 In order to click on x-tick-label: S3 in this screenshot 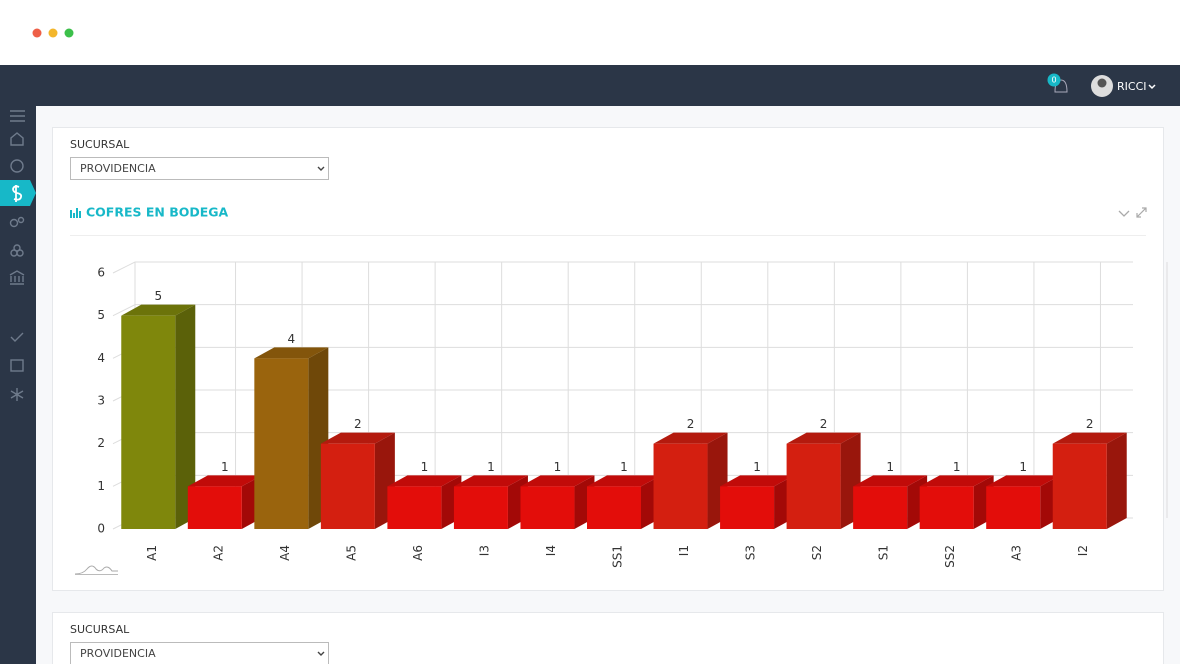, I will do `click(751, 552)`.